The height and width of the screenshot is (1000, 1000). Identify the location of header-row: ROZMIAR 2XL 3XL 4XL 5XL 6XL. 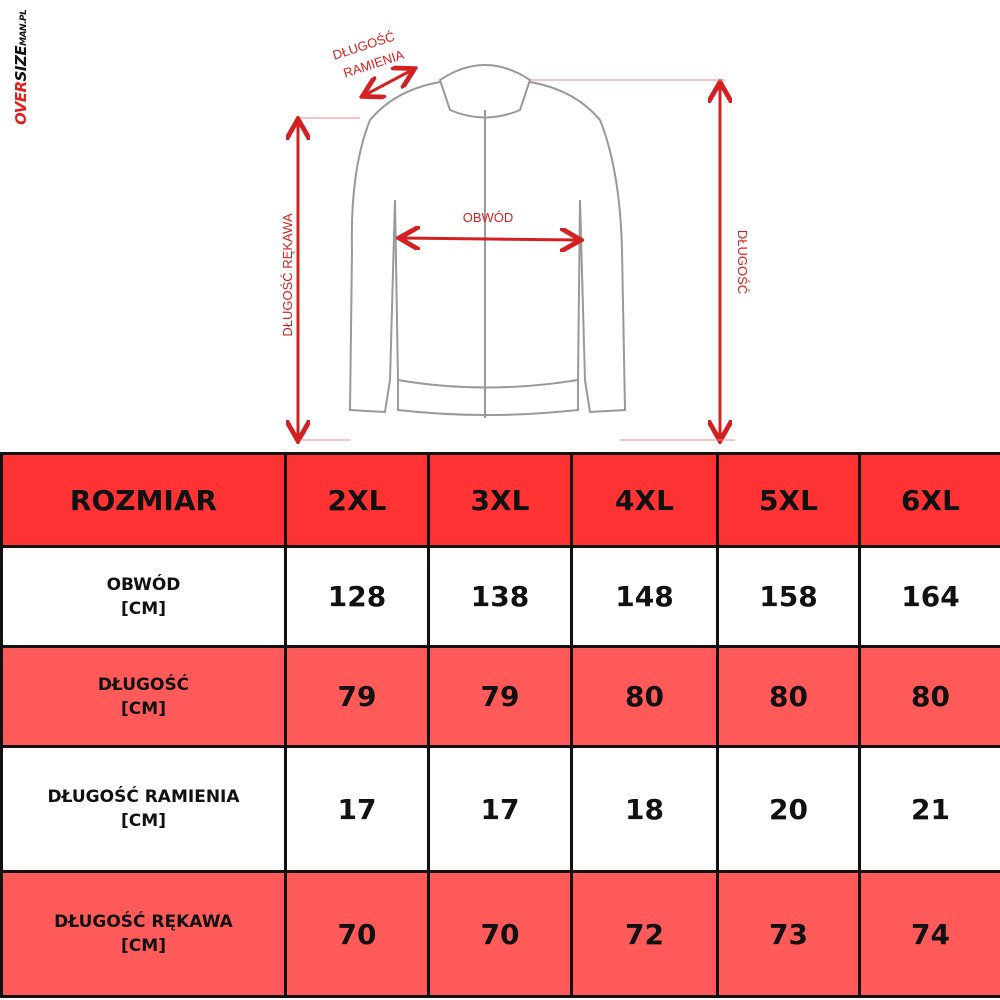
(500, 500).